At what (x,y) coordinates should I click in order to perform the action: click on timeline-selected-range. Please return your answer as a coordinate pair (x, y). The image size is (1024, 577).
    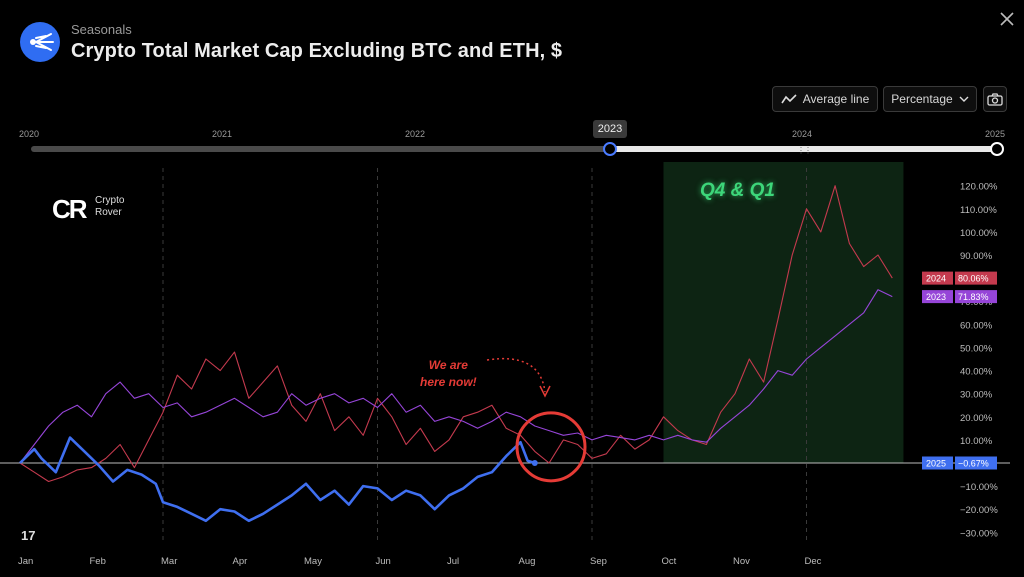
    Looking at the image, I should click on (803, 149).